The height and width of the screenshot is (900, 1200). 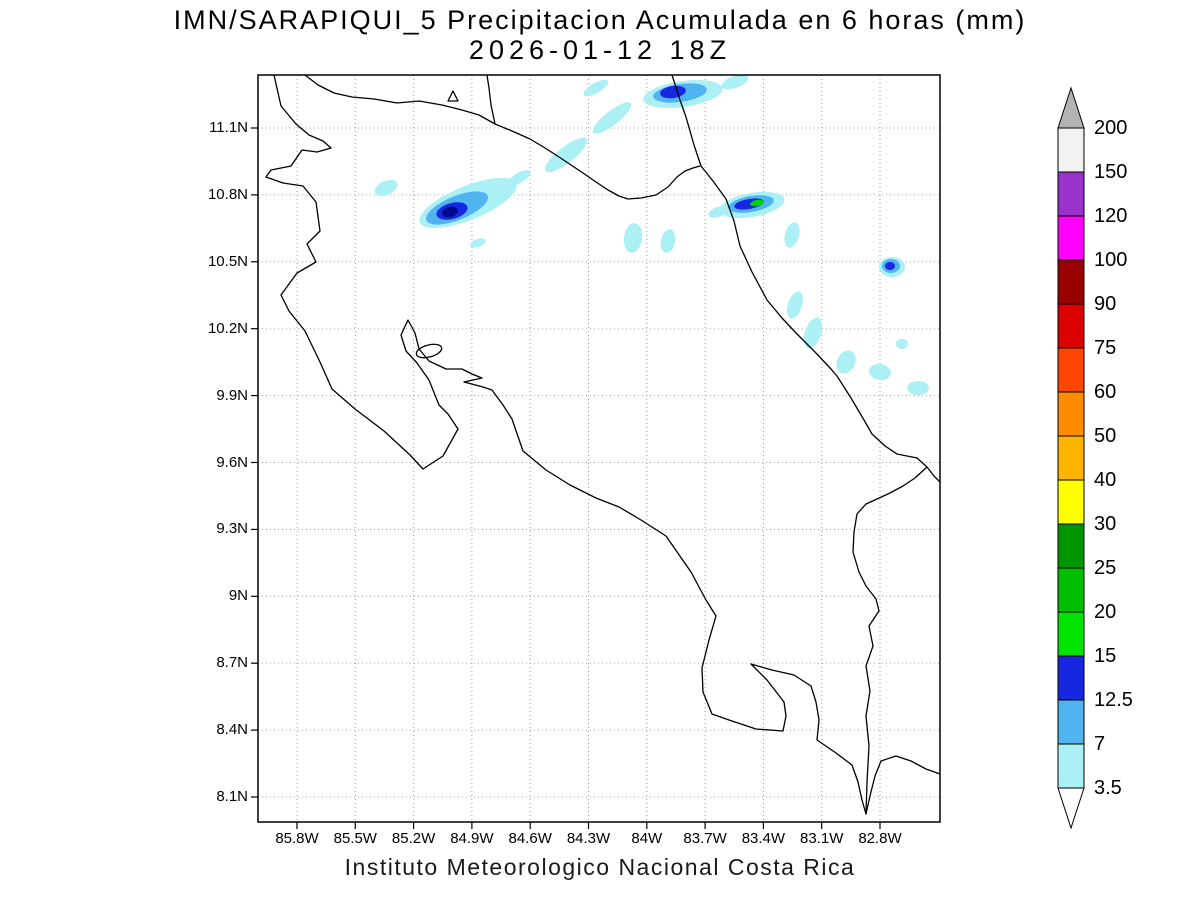 I want to click on y-tick-label: 10.2N, so click(x=227, y=328).